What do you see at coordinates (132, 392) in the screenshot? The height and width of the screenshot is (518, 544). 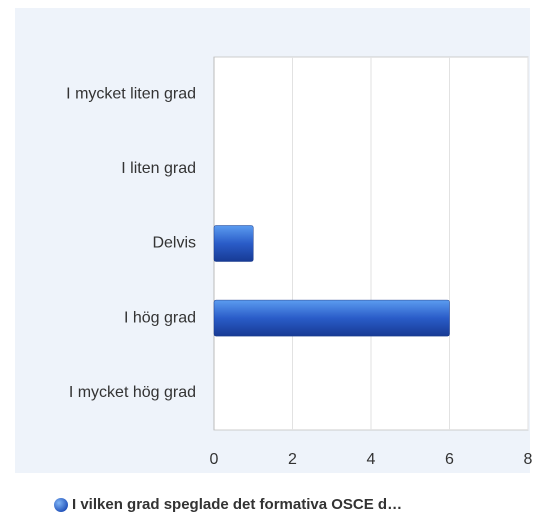 I see `y-tick-label: I mycket hög grad` at bounding box center [132, 392].